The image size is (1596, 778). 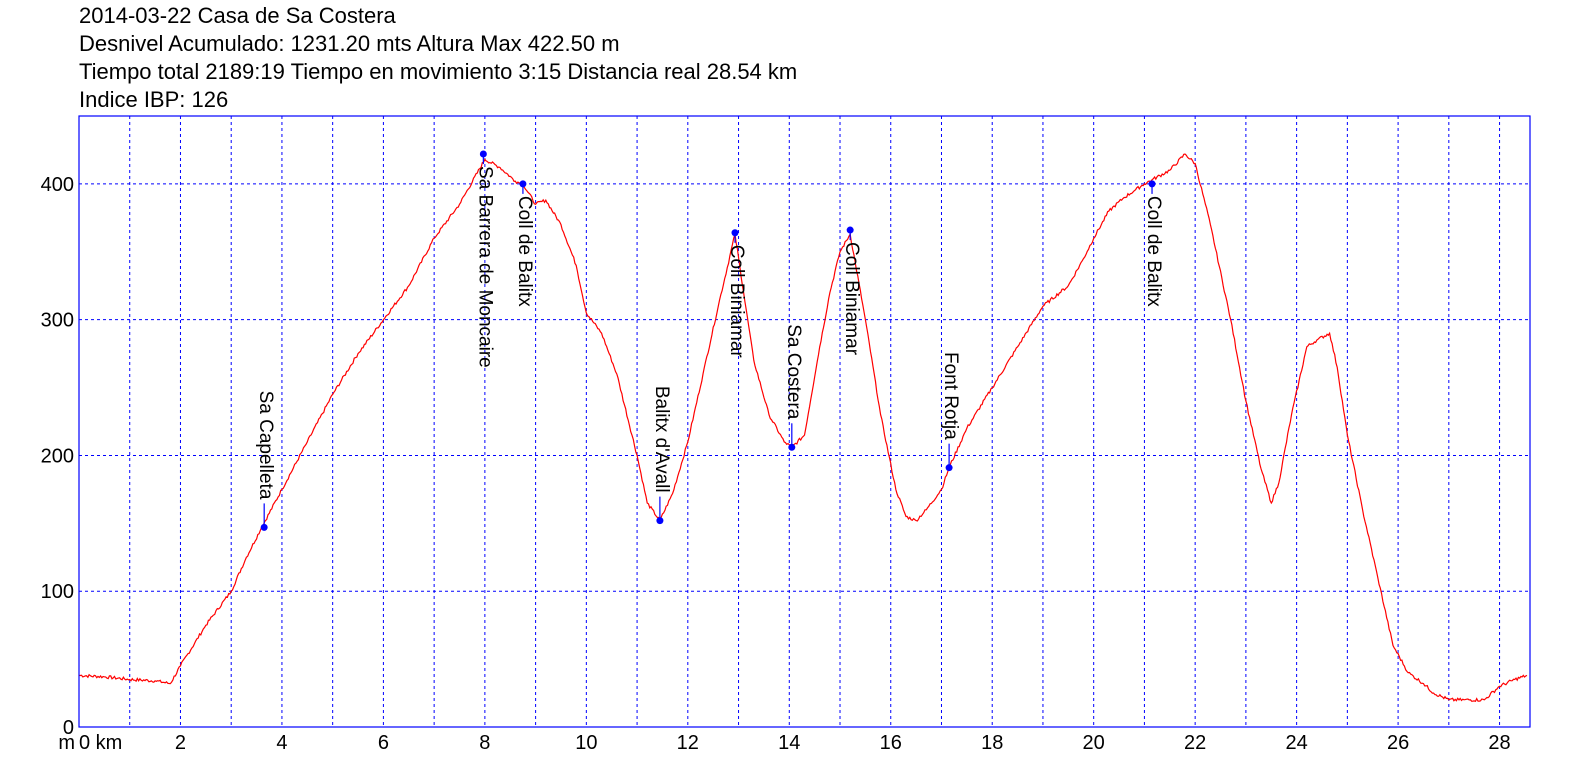 I want to click on waypoint-label: Sa Capelleta, so click(x=265, y=445).